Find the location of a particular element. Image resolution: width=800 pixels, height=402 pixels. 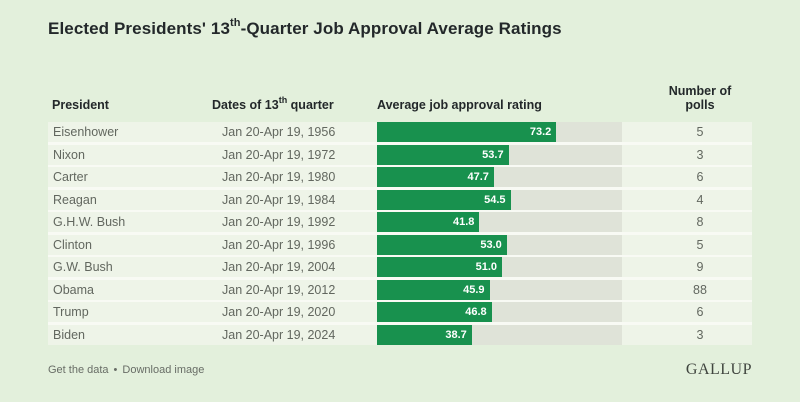

approval-bar: 54.5 is located at coordinates (444, 199).